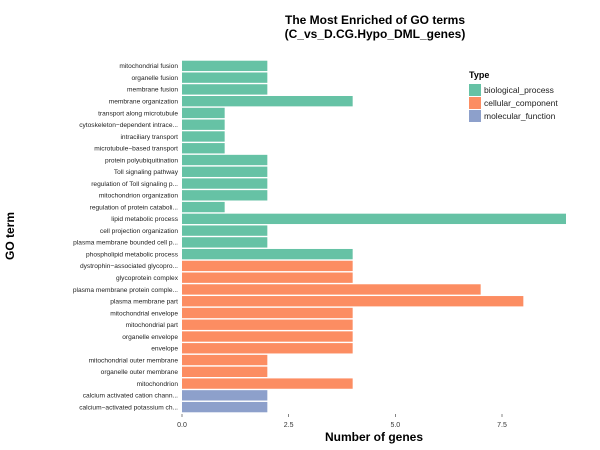  I want to click on x-tick-label: 7.5, so click(502, 425).